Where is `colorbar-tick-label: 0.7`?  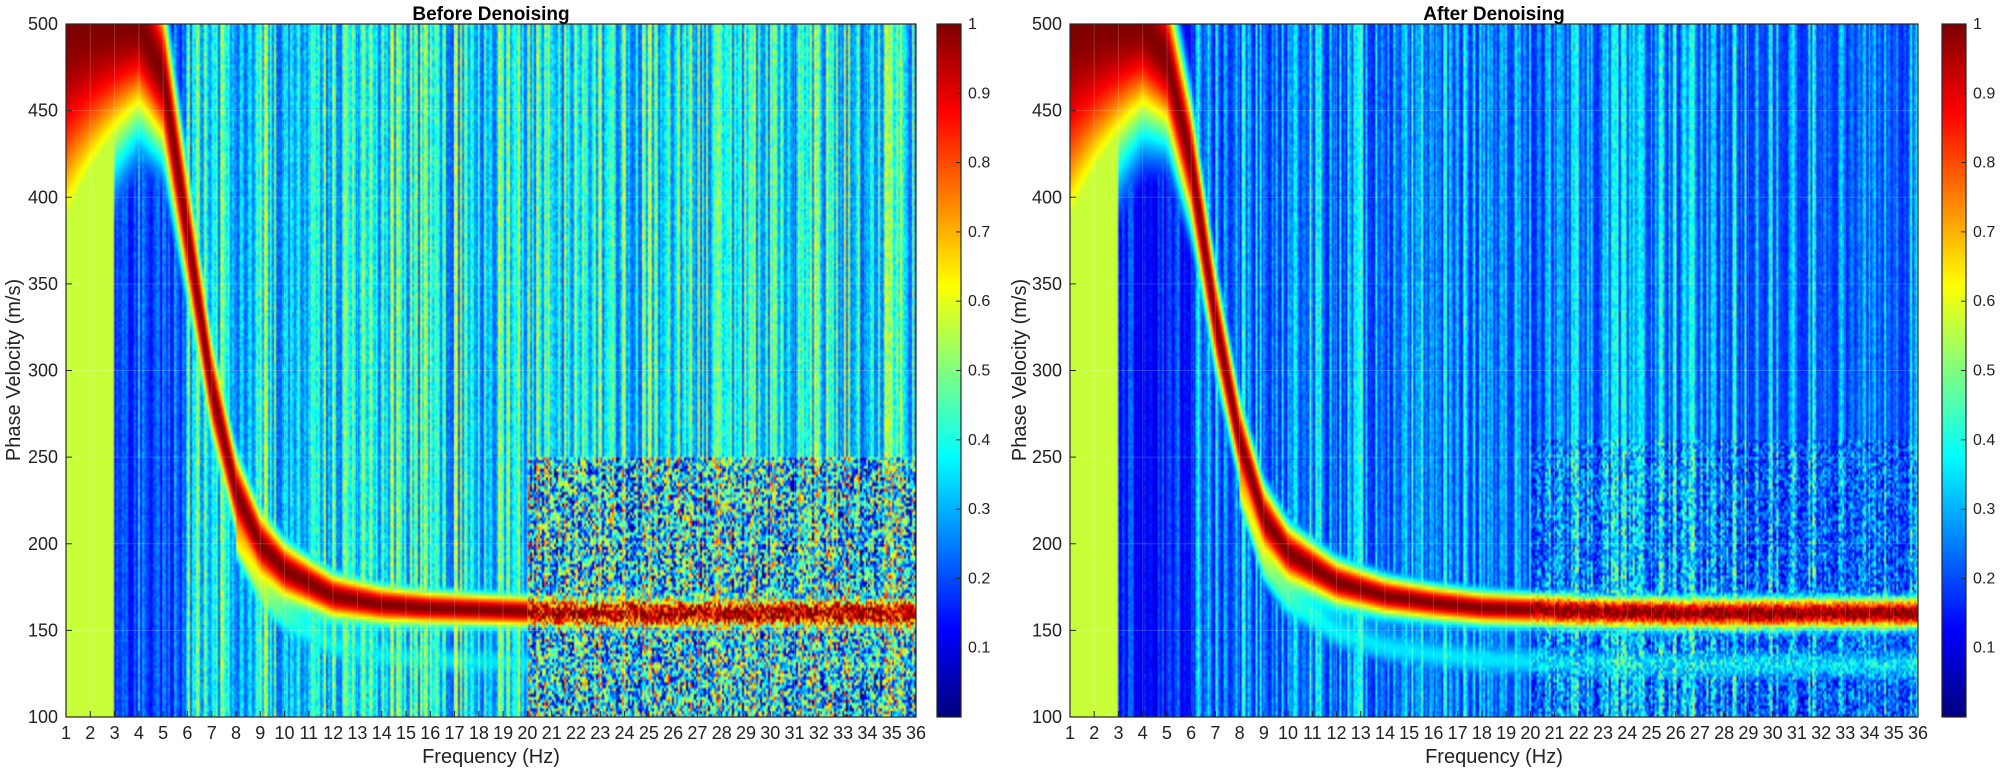 colorbar-tick-label: 0.7 is located at coordinates (979, 232).